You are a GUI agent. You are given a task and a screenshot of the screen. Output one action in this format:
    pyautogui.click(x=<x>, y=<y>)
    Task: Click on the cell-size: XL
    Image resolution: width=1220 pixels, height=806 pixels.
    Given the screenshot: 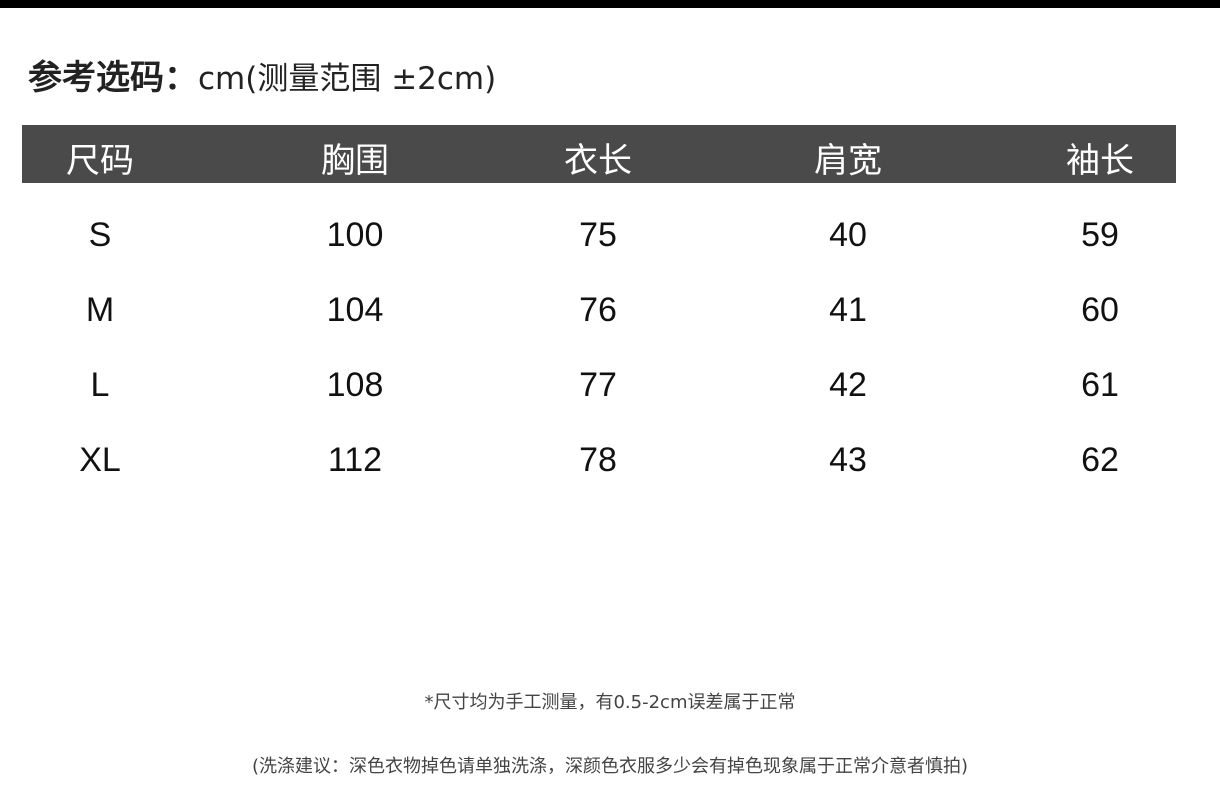 What is the action you would take?
    pyautogui.click(x=100, y=460)
    